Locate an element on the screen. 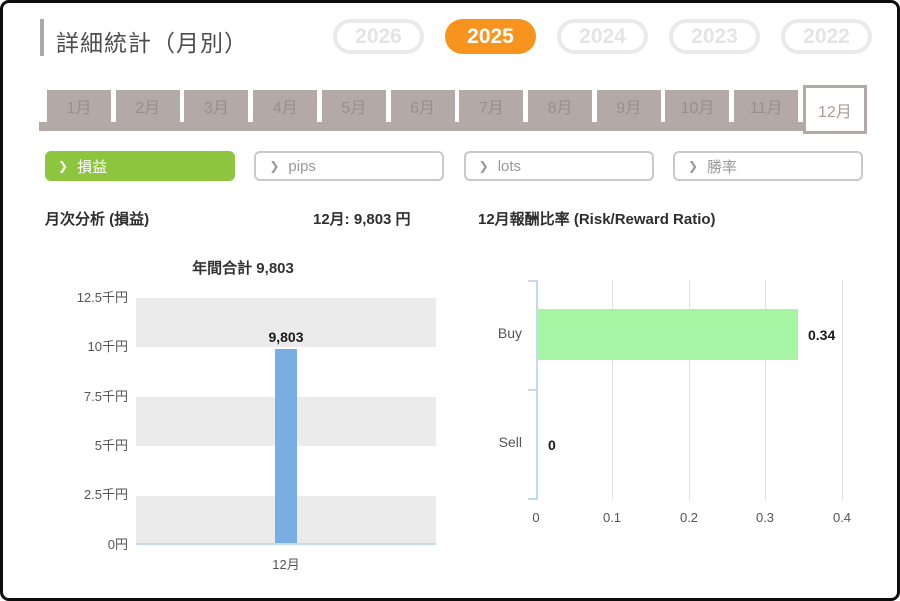 This screenshot has height=601, width=900. y-tick-label: 2.5千円 is located at coordinates (105, 494).